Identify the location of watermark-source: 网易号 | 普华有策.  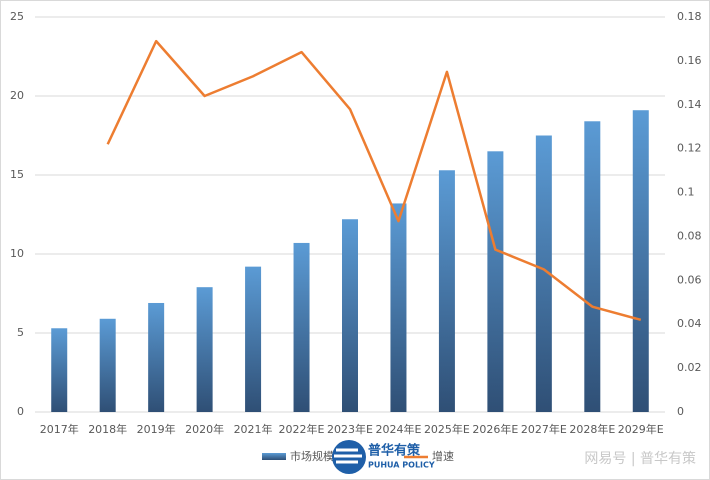
(640, 458).